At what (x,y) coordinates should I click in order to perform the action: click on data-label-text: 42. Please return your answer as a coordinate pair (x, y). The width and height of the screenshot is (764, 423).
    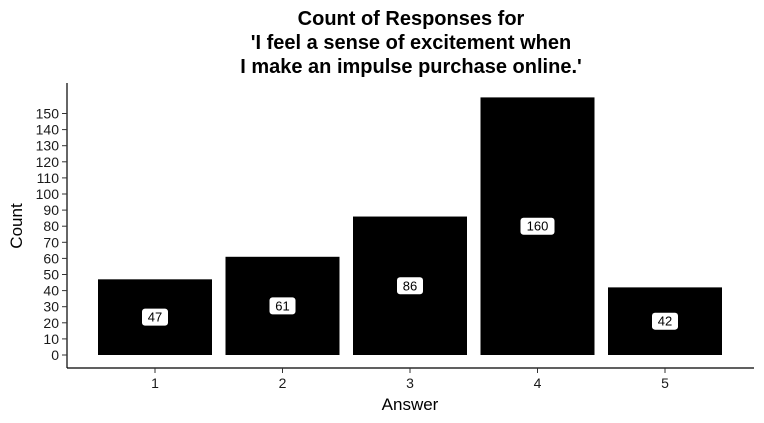
    Looking at the image, I should click on (665, 321).